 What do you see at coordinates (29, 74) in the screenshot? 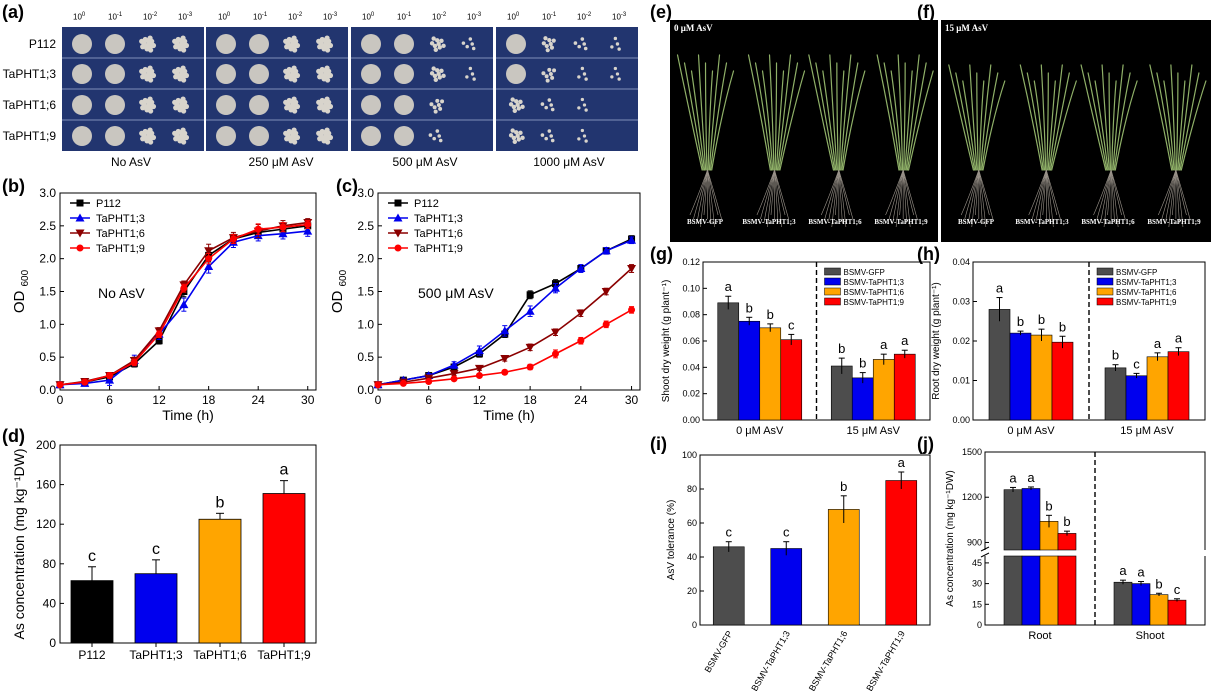
I see `strain-label: TaPHT1;3` at bounding box center [29, 74].